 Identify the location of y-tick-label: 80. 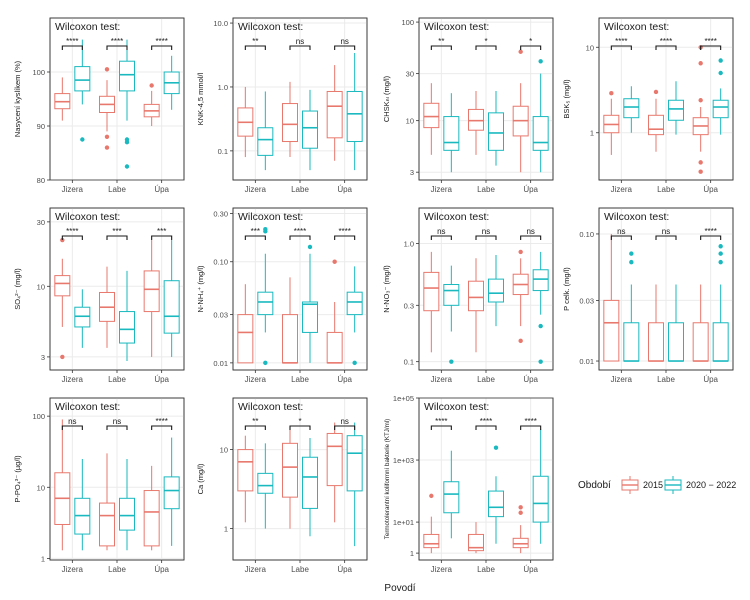
(41, 180).